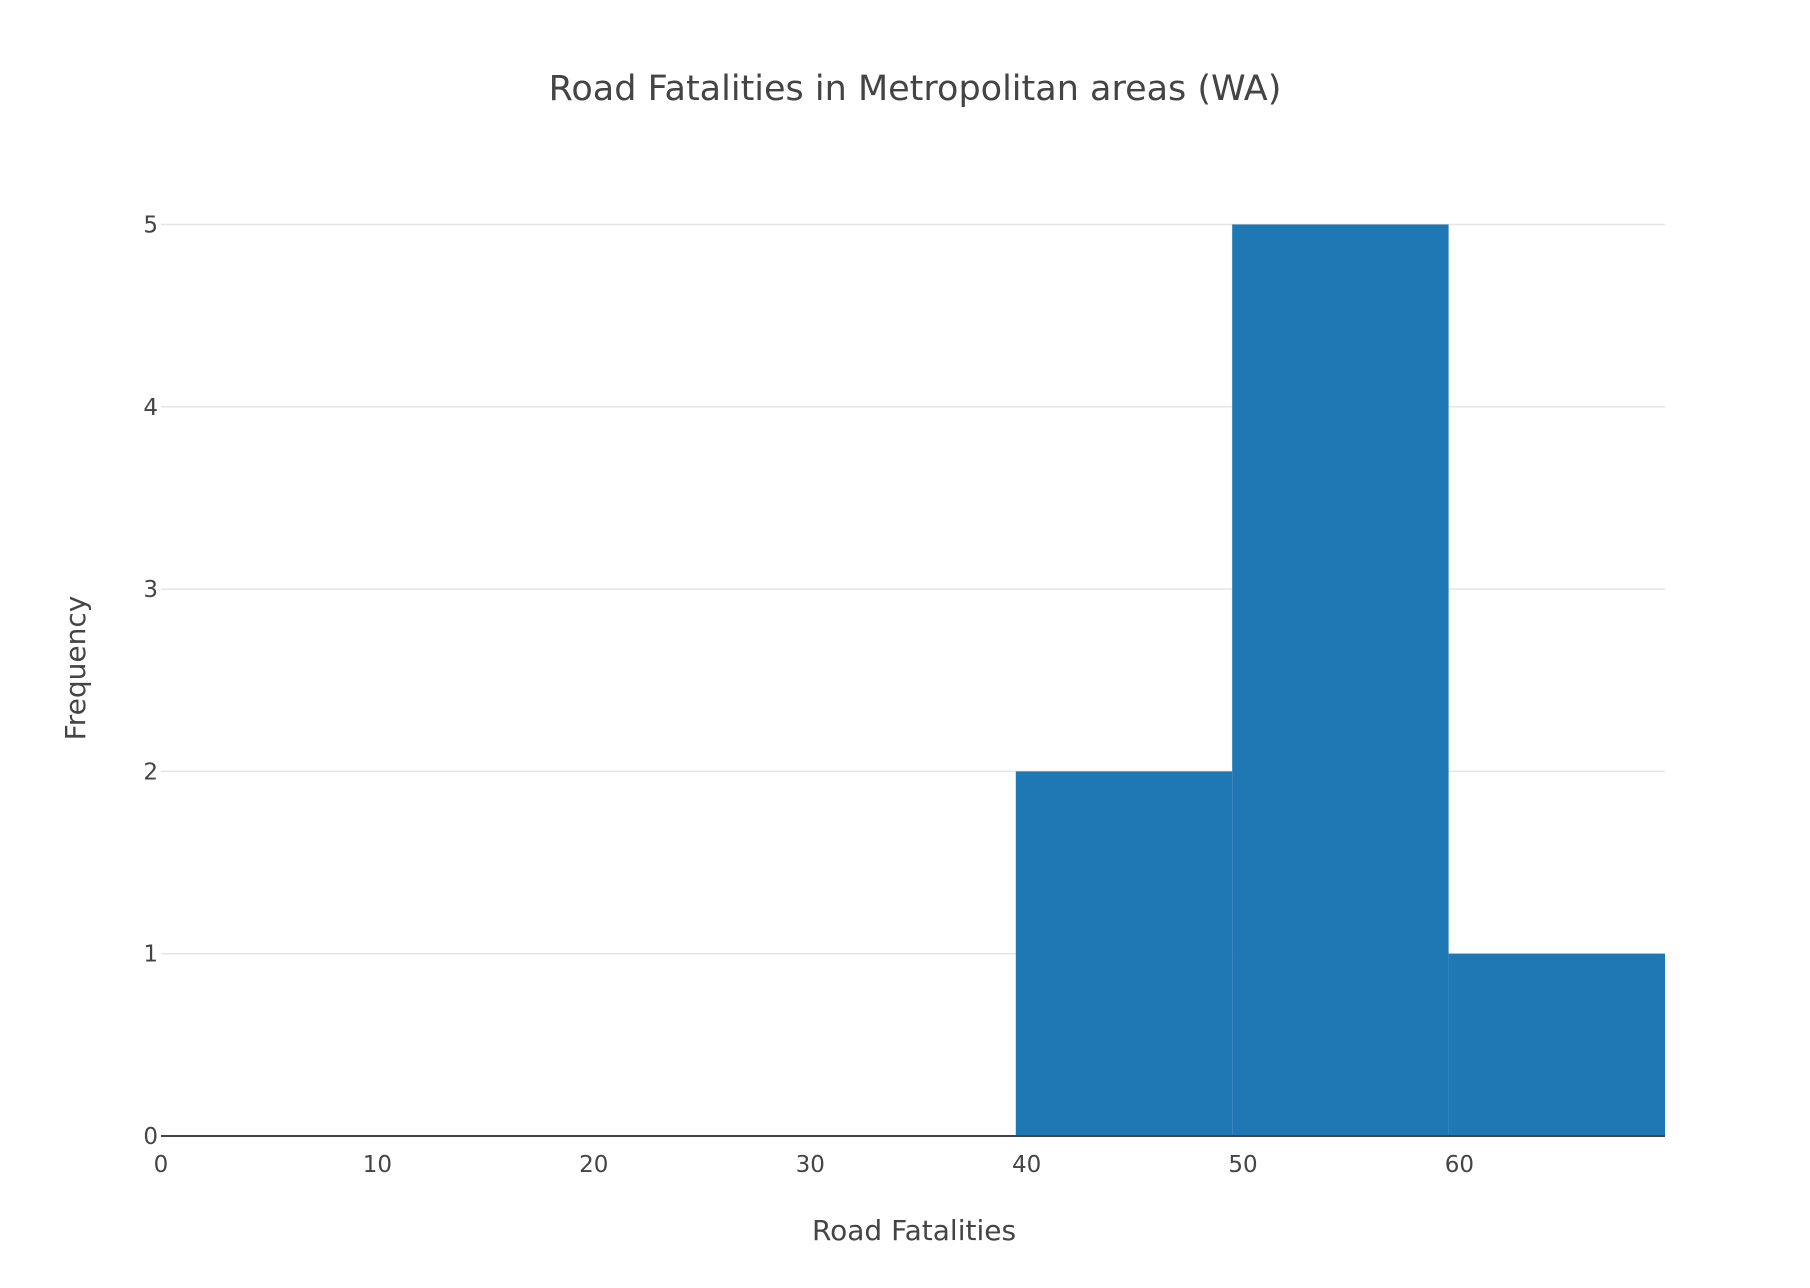 The image size is (1810, 1288). Describe the element at coordinates (150, 772) in the screenshot. I see `y-tick-label-2: 2` at that location.